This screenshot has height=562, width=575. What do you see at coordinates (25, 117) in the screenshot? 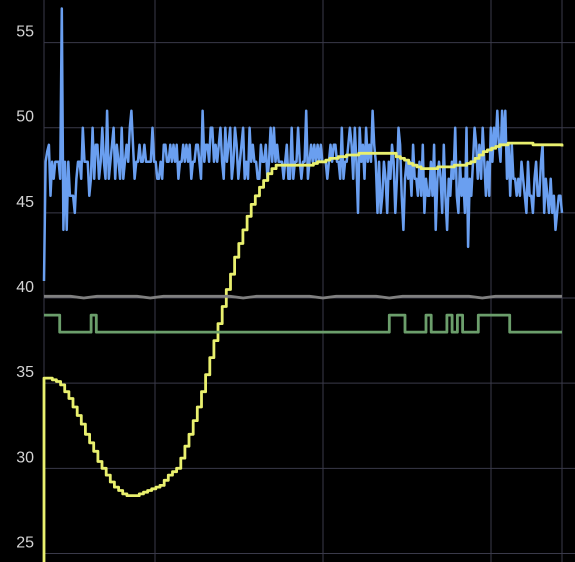
I see `y-tick-label: 50` at bounding box center [25, 117].